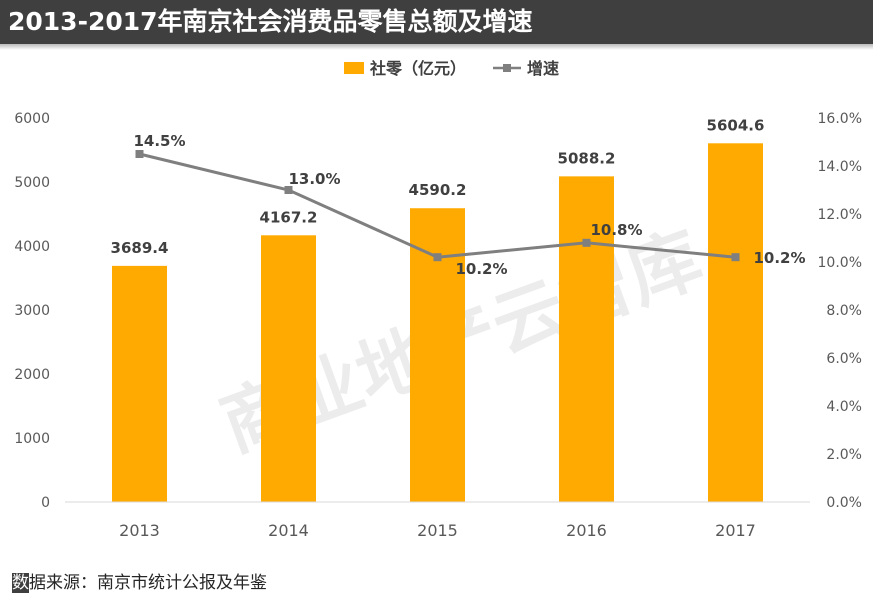 This screenshot has width=873, height=593. Describe the element at coordinates (288, 368) in the screenshot. I see `bar-2014` at that location.